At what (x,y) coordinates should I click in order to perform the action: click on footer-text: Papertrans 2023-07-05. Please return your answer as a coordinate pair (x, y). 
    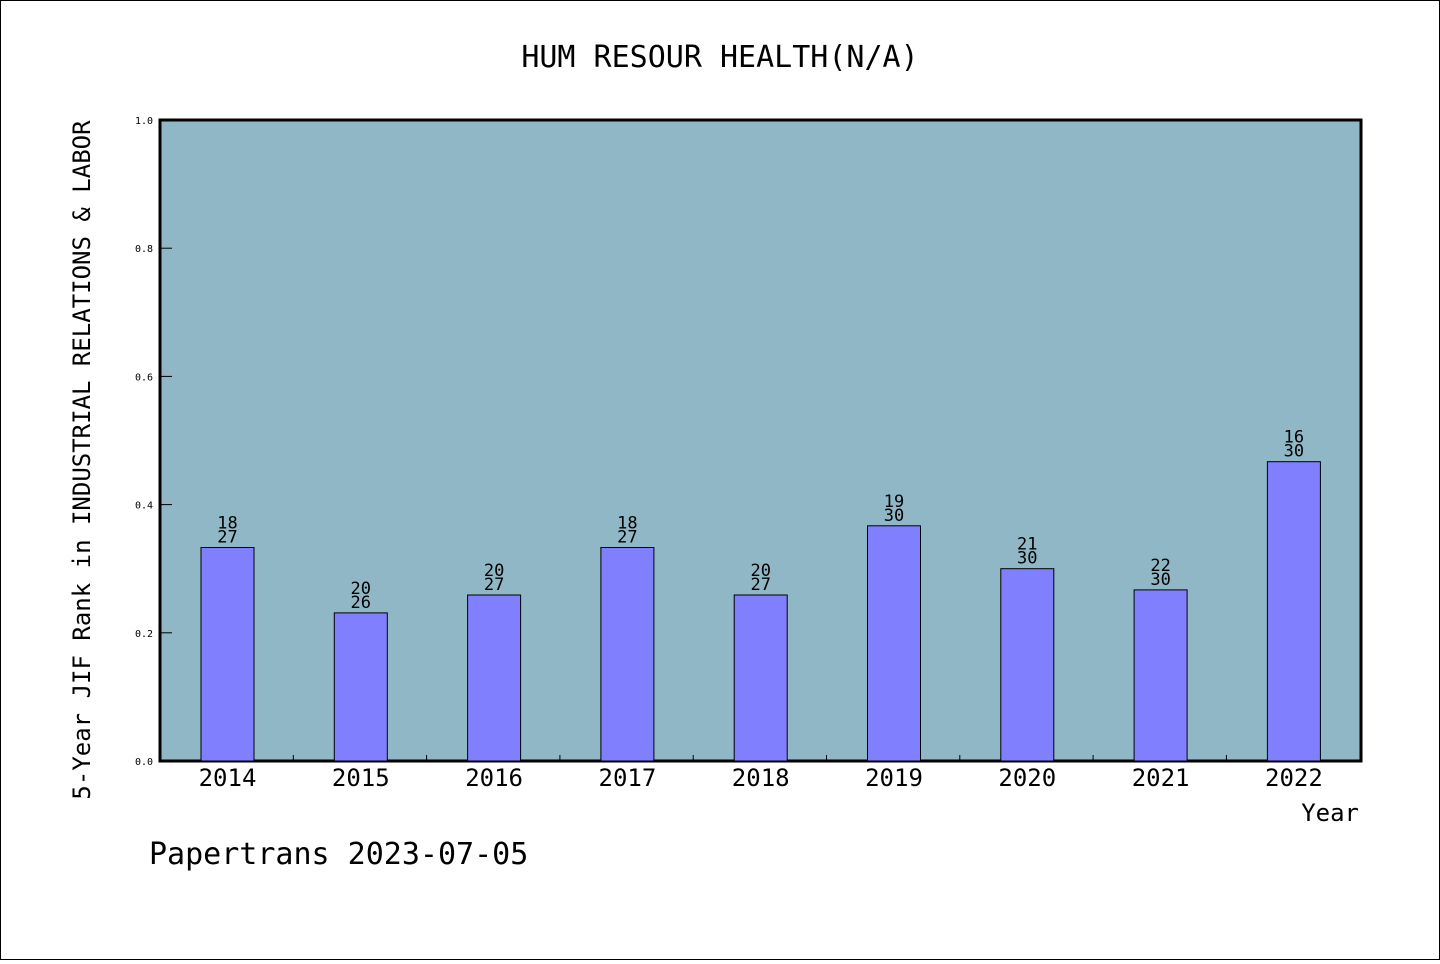
    Looking at the image, I should click on (338, 854).